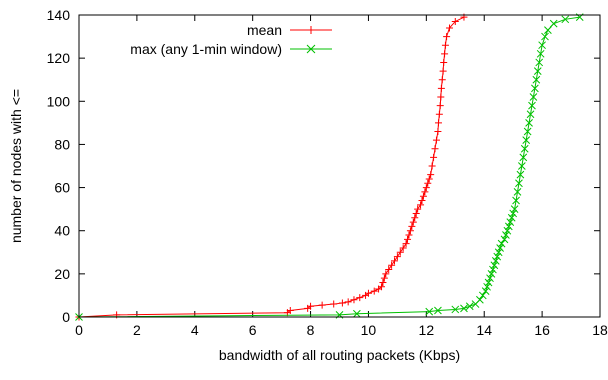  What do you see at coordinates (62, 144) in the screenshot?
I see `y-tick-label: 80` at bounding box center [62, 144].